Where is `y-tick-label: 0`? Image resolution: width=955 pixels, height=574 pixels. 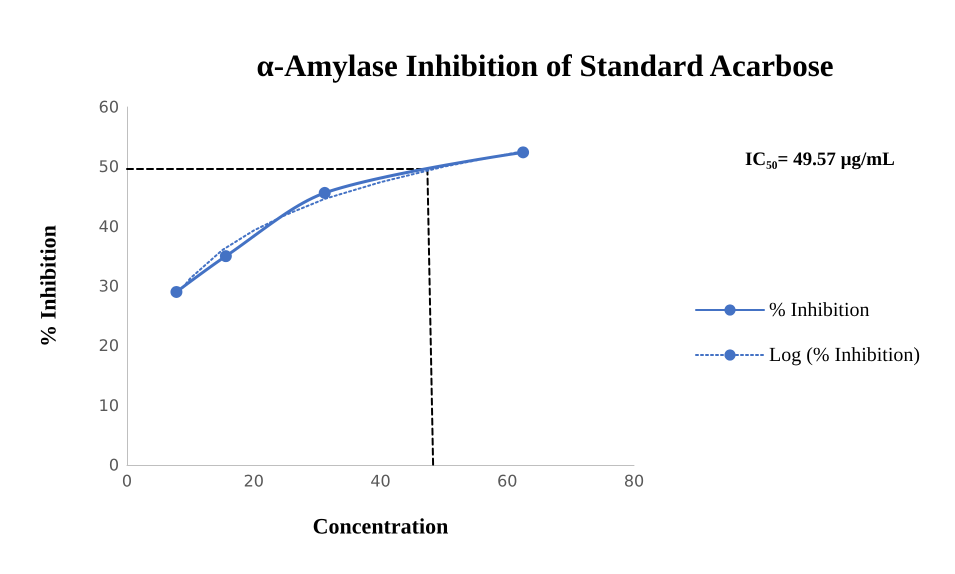
y-tick-label: 0 is located at coordinates (113, 465).